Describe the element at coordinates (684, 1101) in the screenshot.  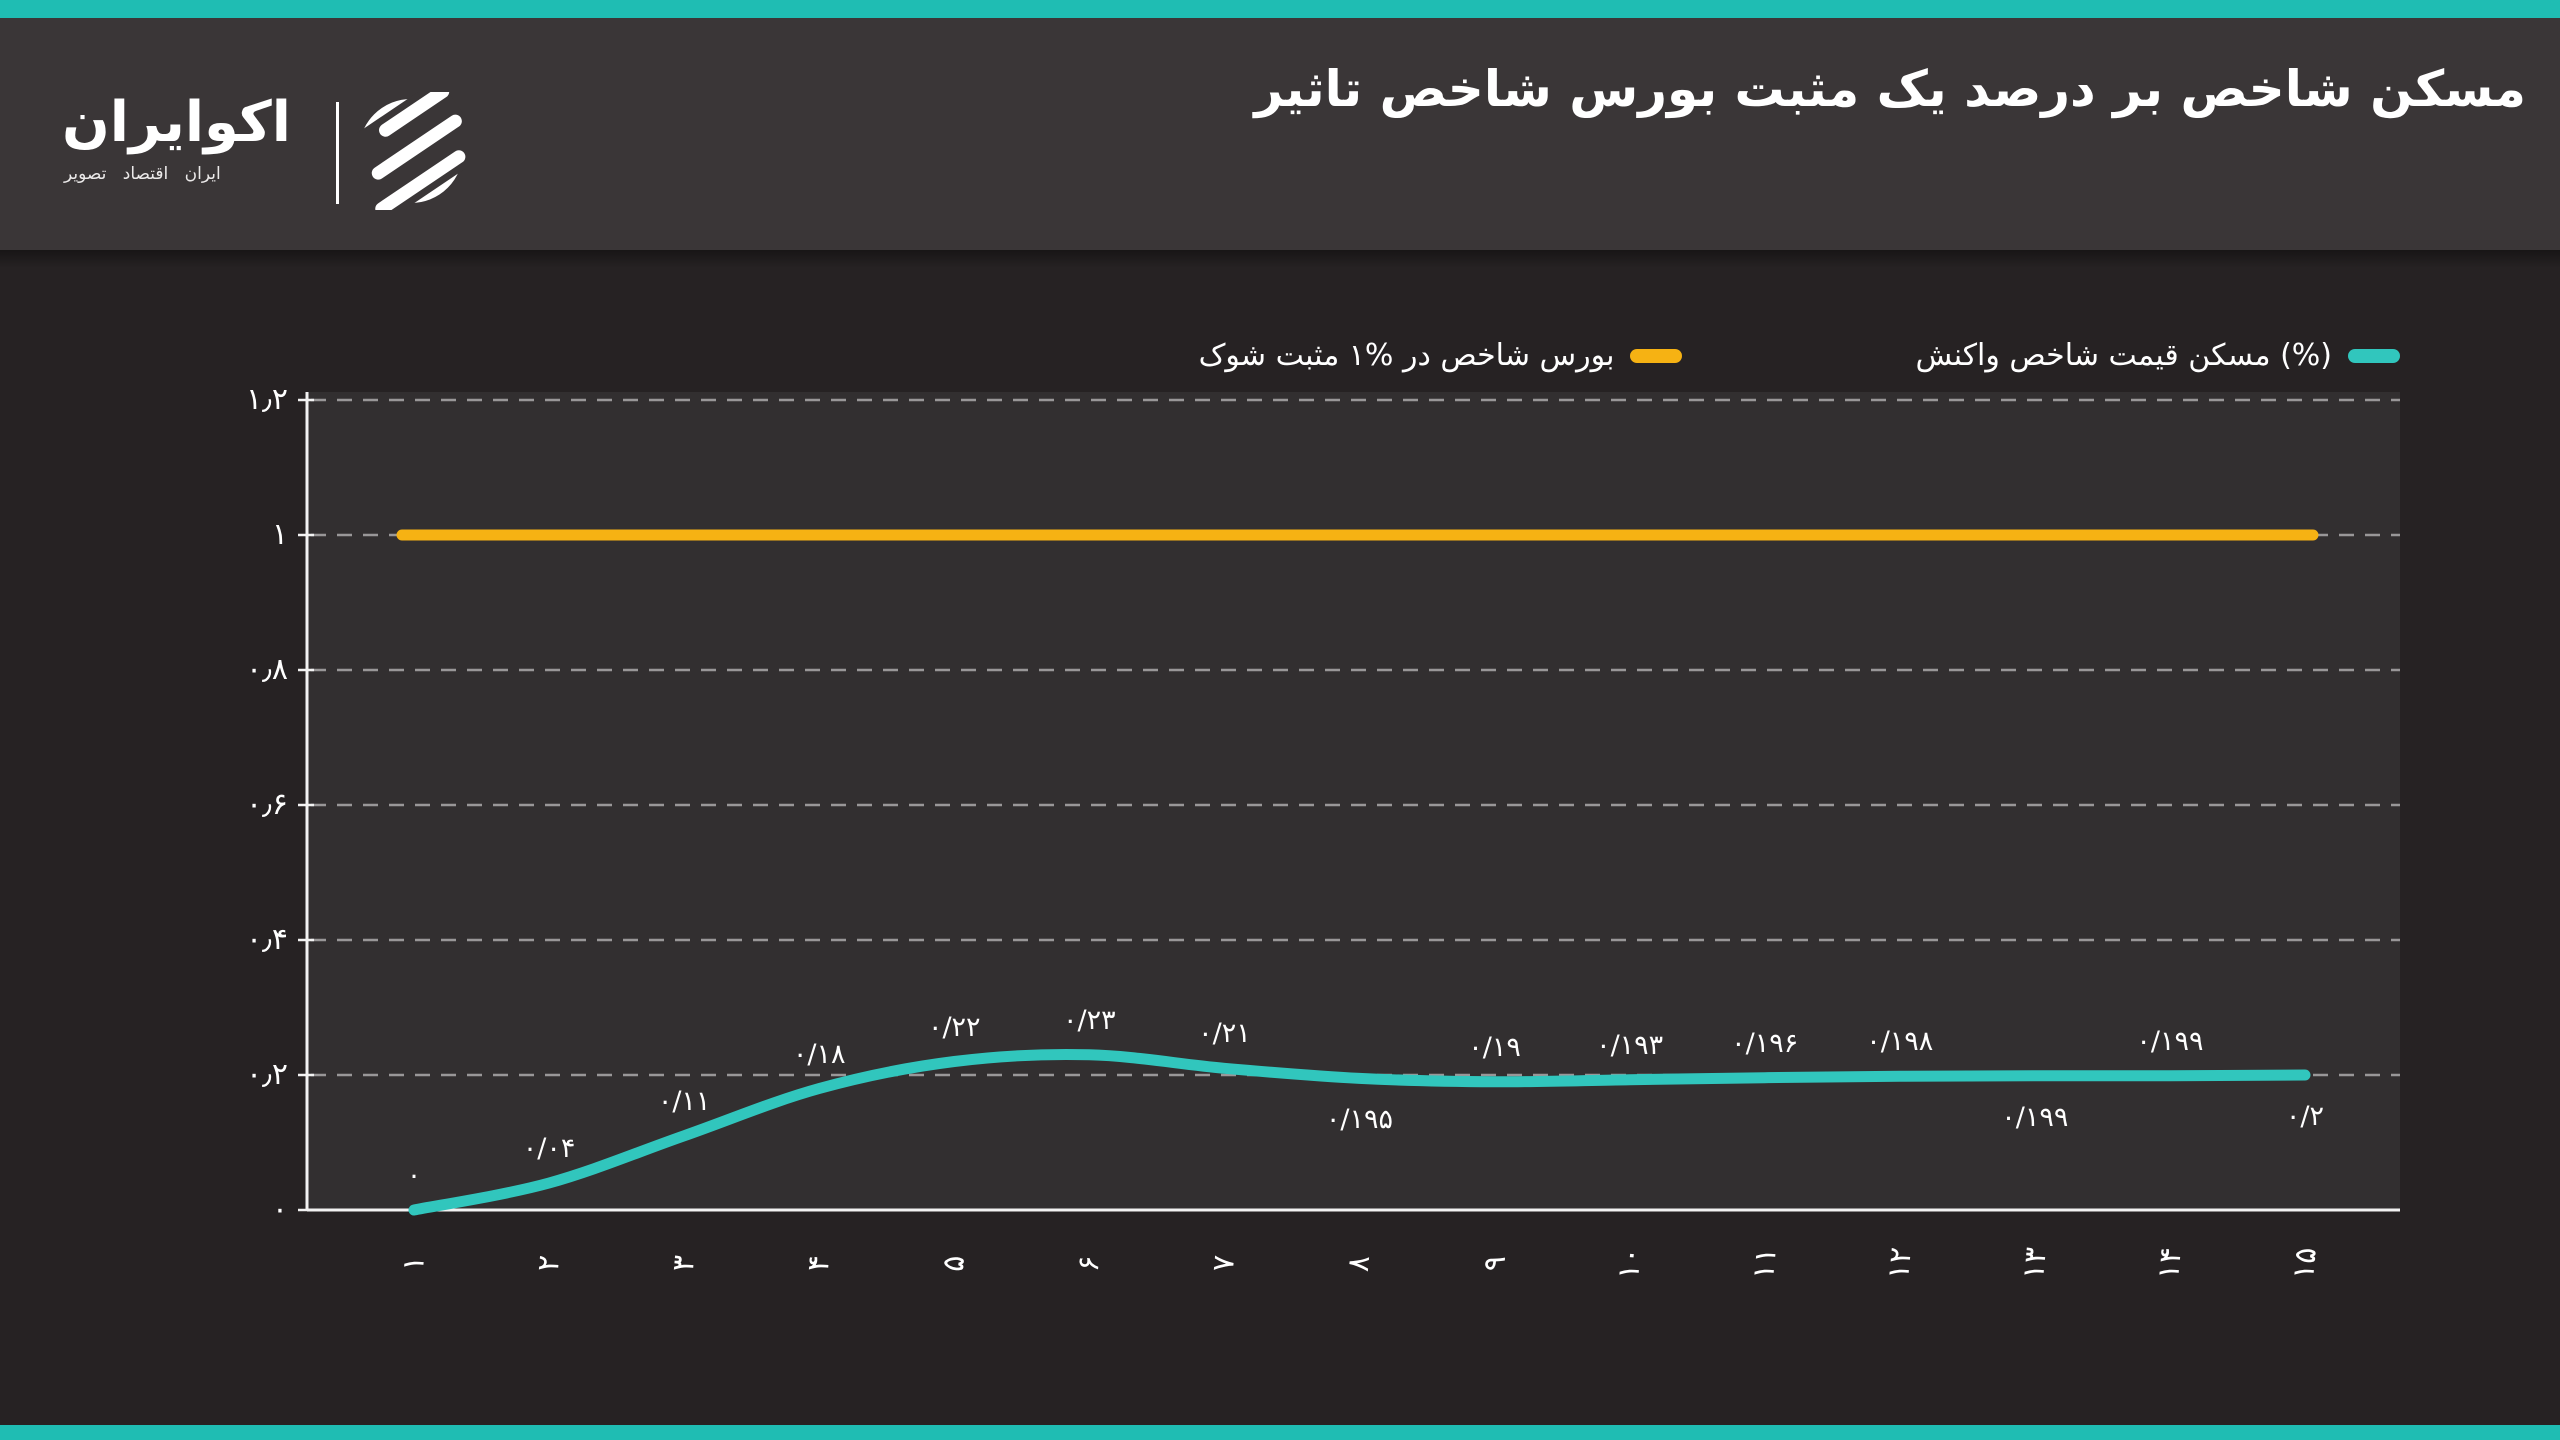
I see `data-label: ۰/۱۱` at that location.